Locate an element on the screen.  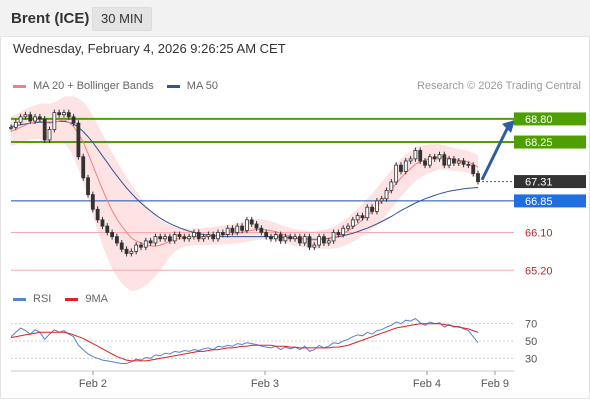
timeframe-button: 30 MIN is located at coordinates (122, 19).